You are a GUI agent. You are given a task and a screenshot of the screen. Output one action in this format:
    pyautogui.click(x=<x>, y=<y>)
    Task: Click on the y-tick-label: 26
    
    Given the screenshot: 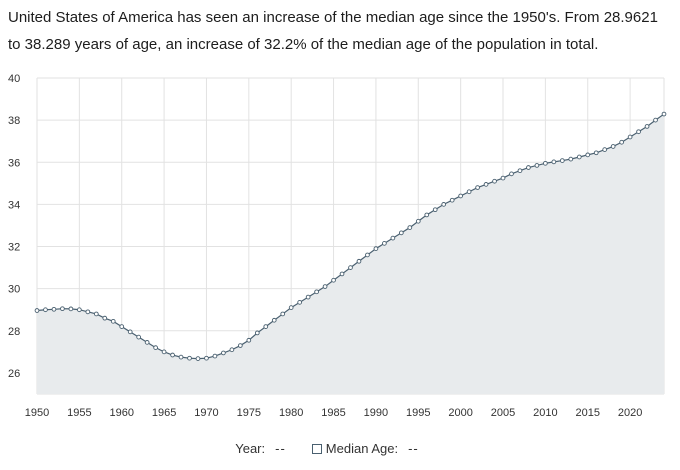 What is the action you would take?
    pyautogui.click(x=14, y=374)
    